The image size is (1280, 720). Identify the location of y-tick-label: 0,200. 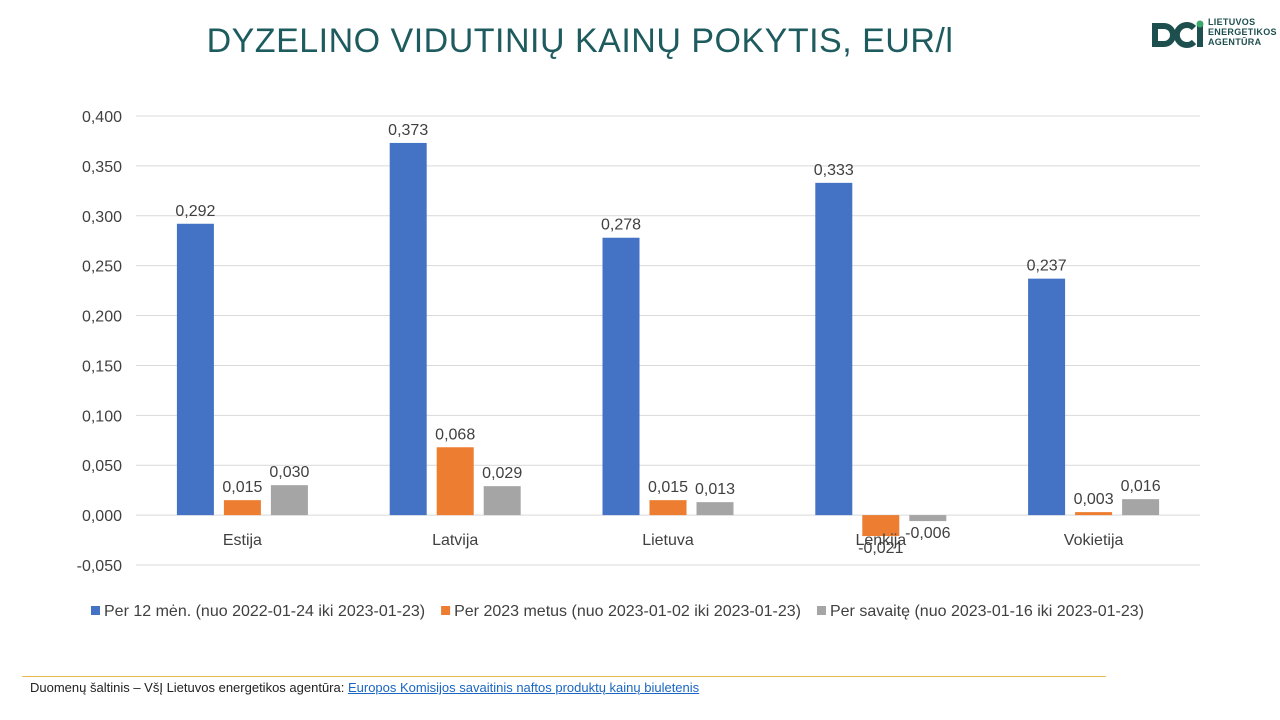
(102, 317).